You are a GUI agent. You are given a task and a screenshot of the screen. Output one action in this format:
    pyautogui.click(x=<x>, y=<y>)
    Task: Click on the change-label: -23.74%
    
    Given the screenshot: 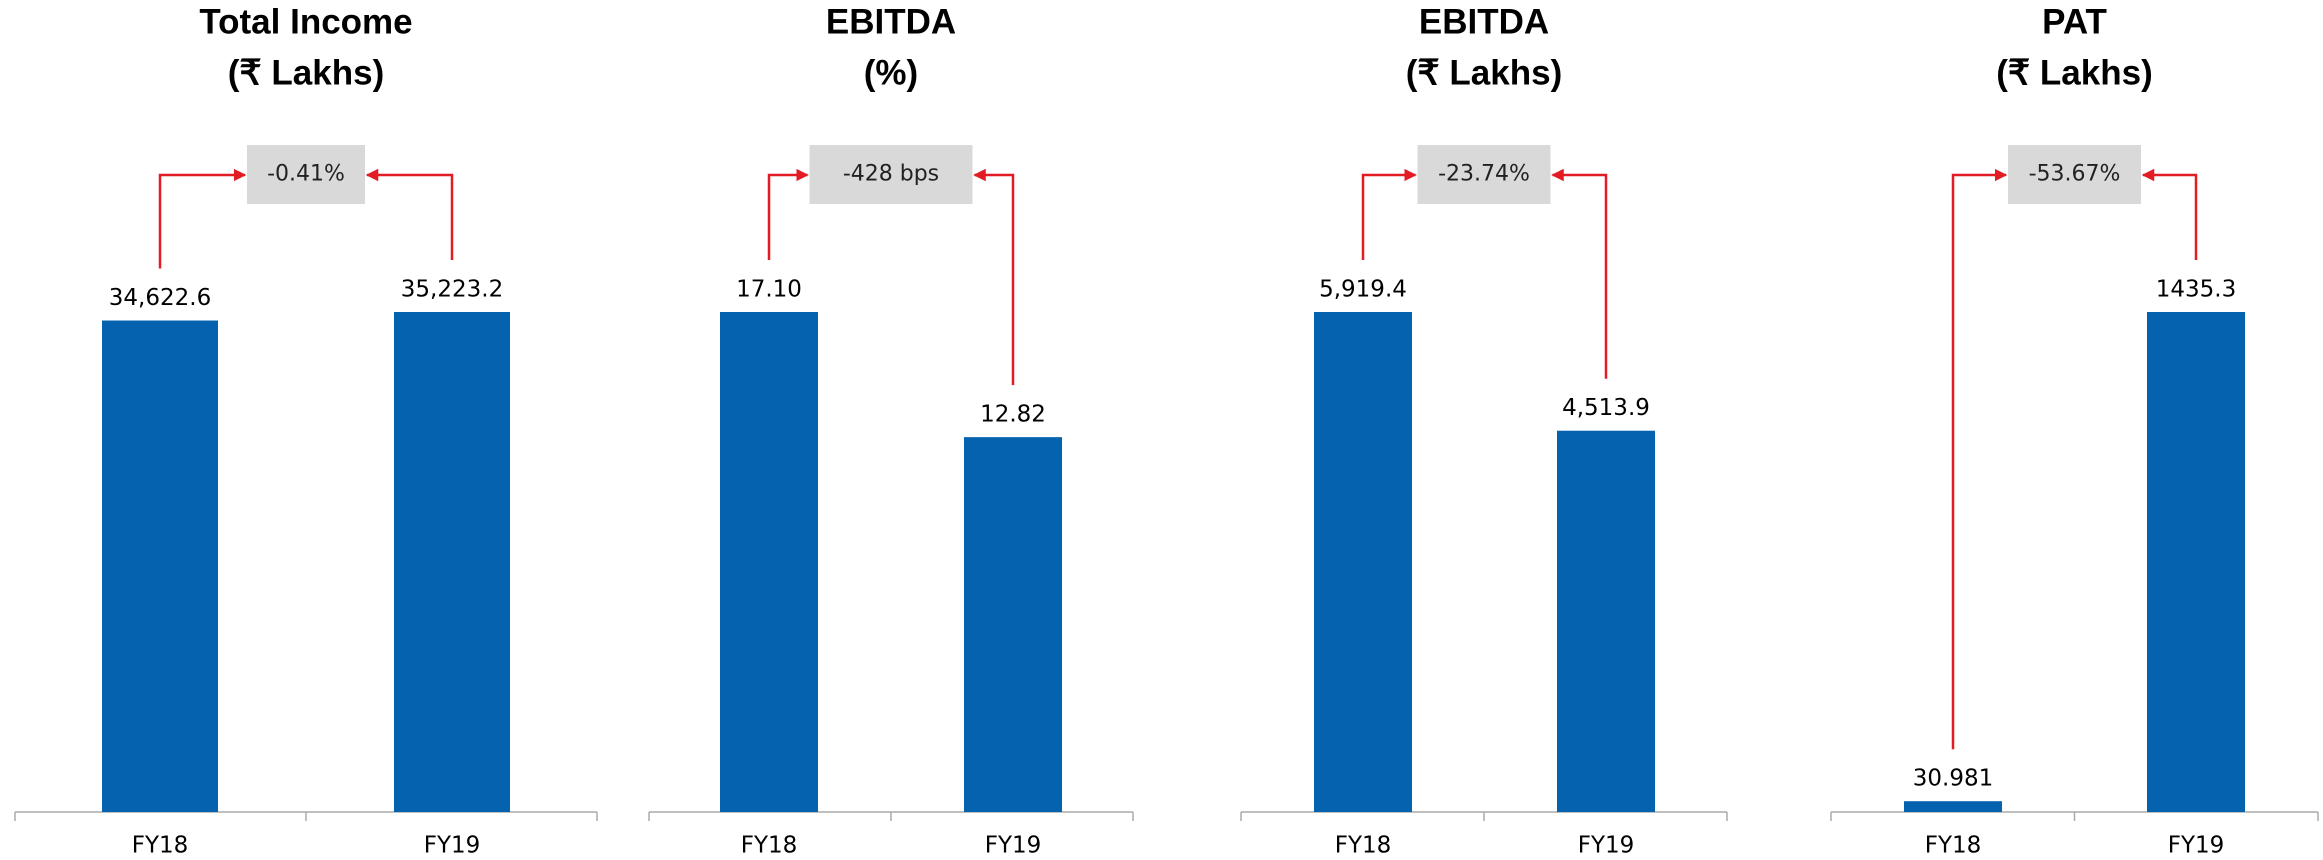 What is the action you would take?
    pyautogui.click(x=1484, y=174)
    